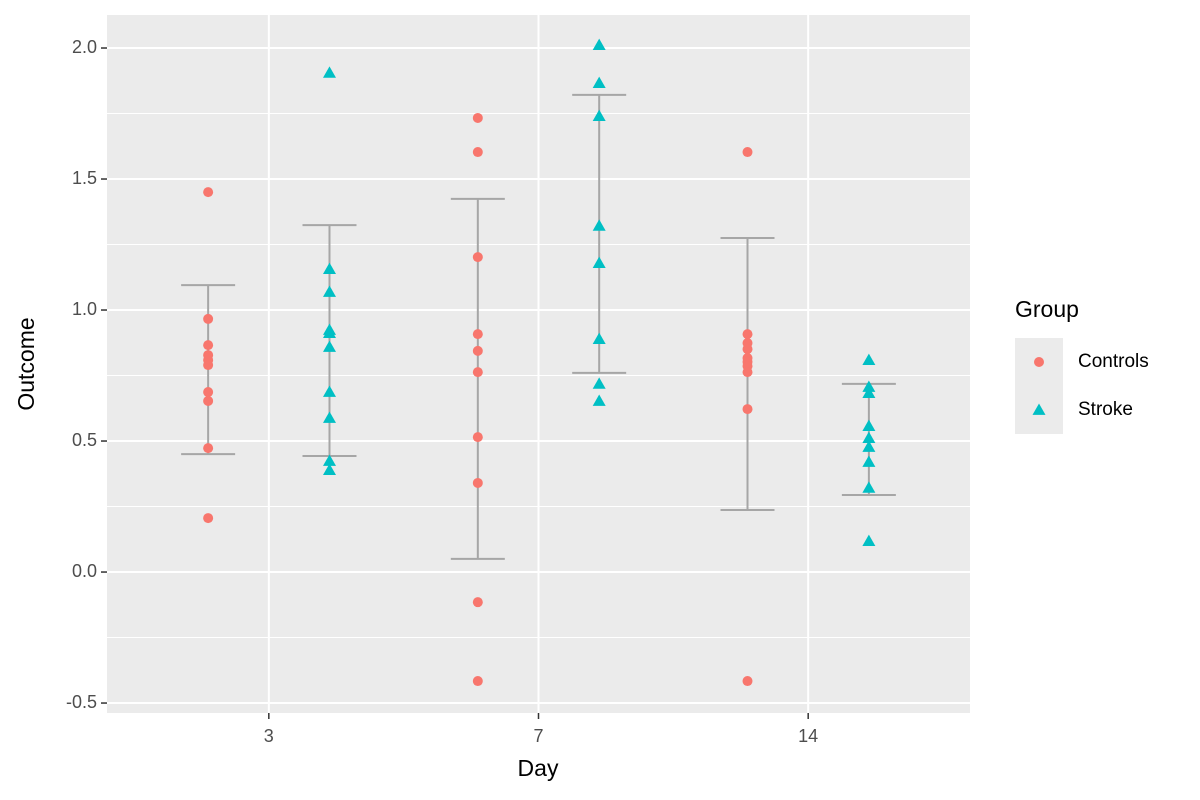  Describe the element at coordinates (538, 736) in the screenshot. I see `x-tick-label: 7` at that location.